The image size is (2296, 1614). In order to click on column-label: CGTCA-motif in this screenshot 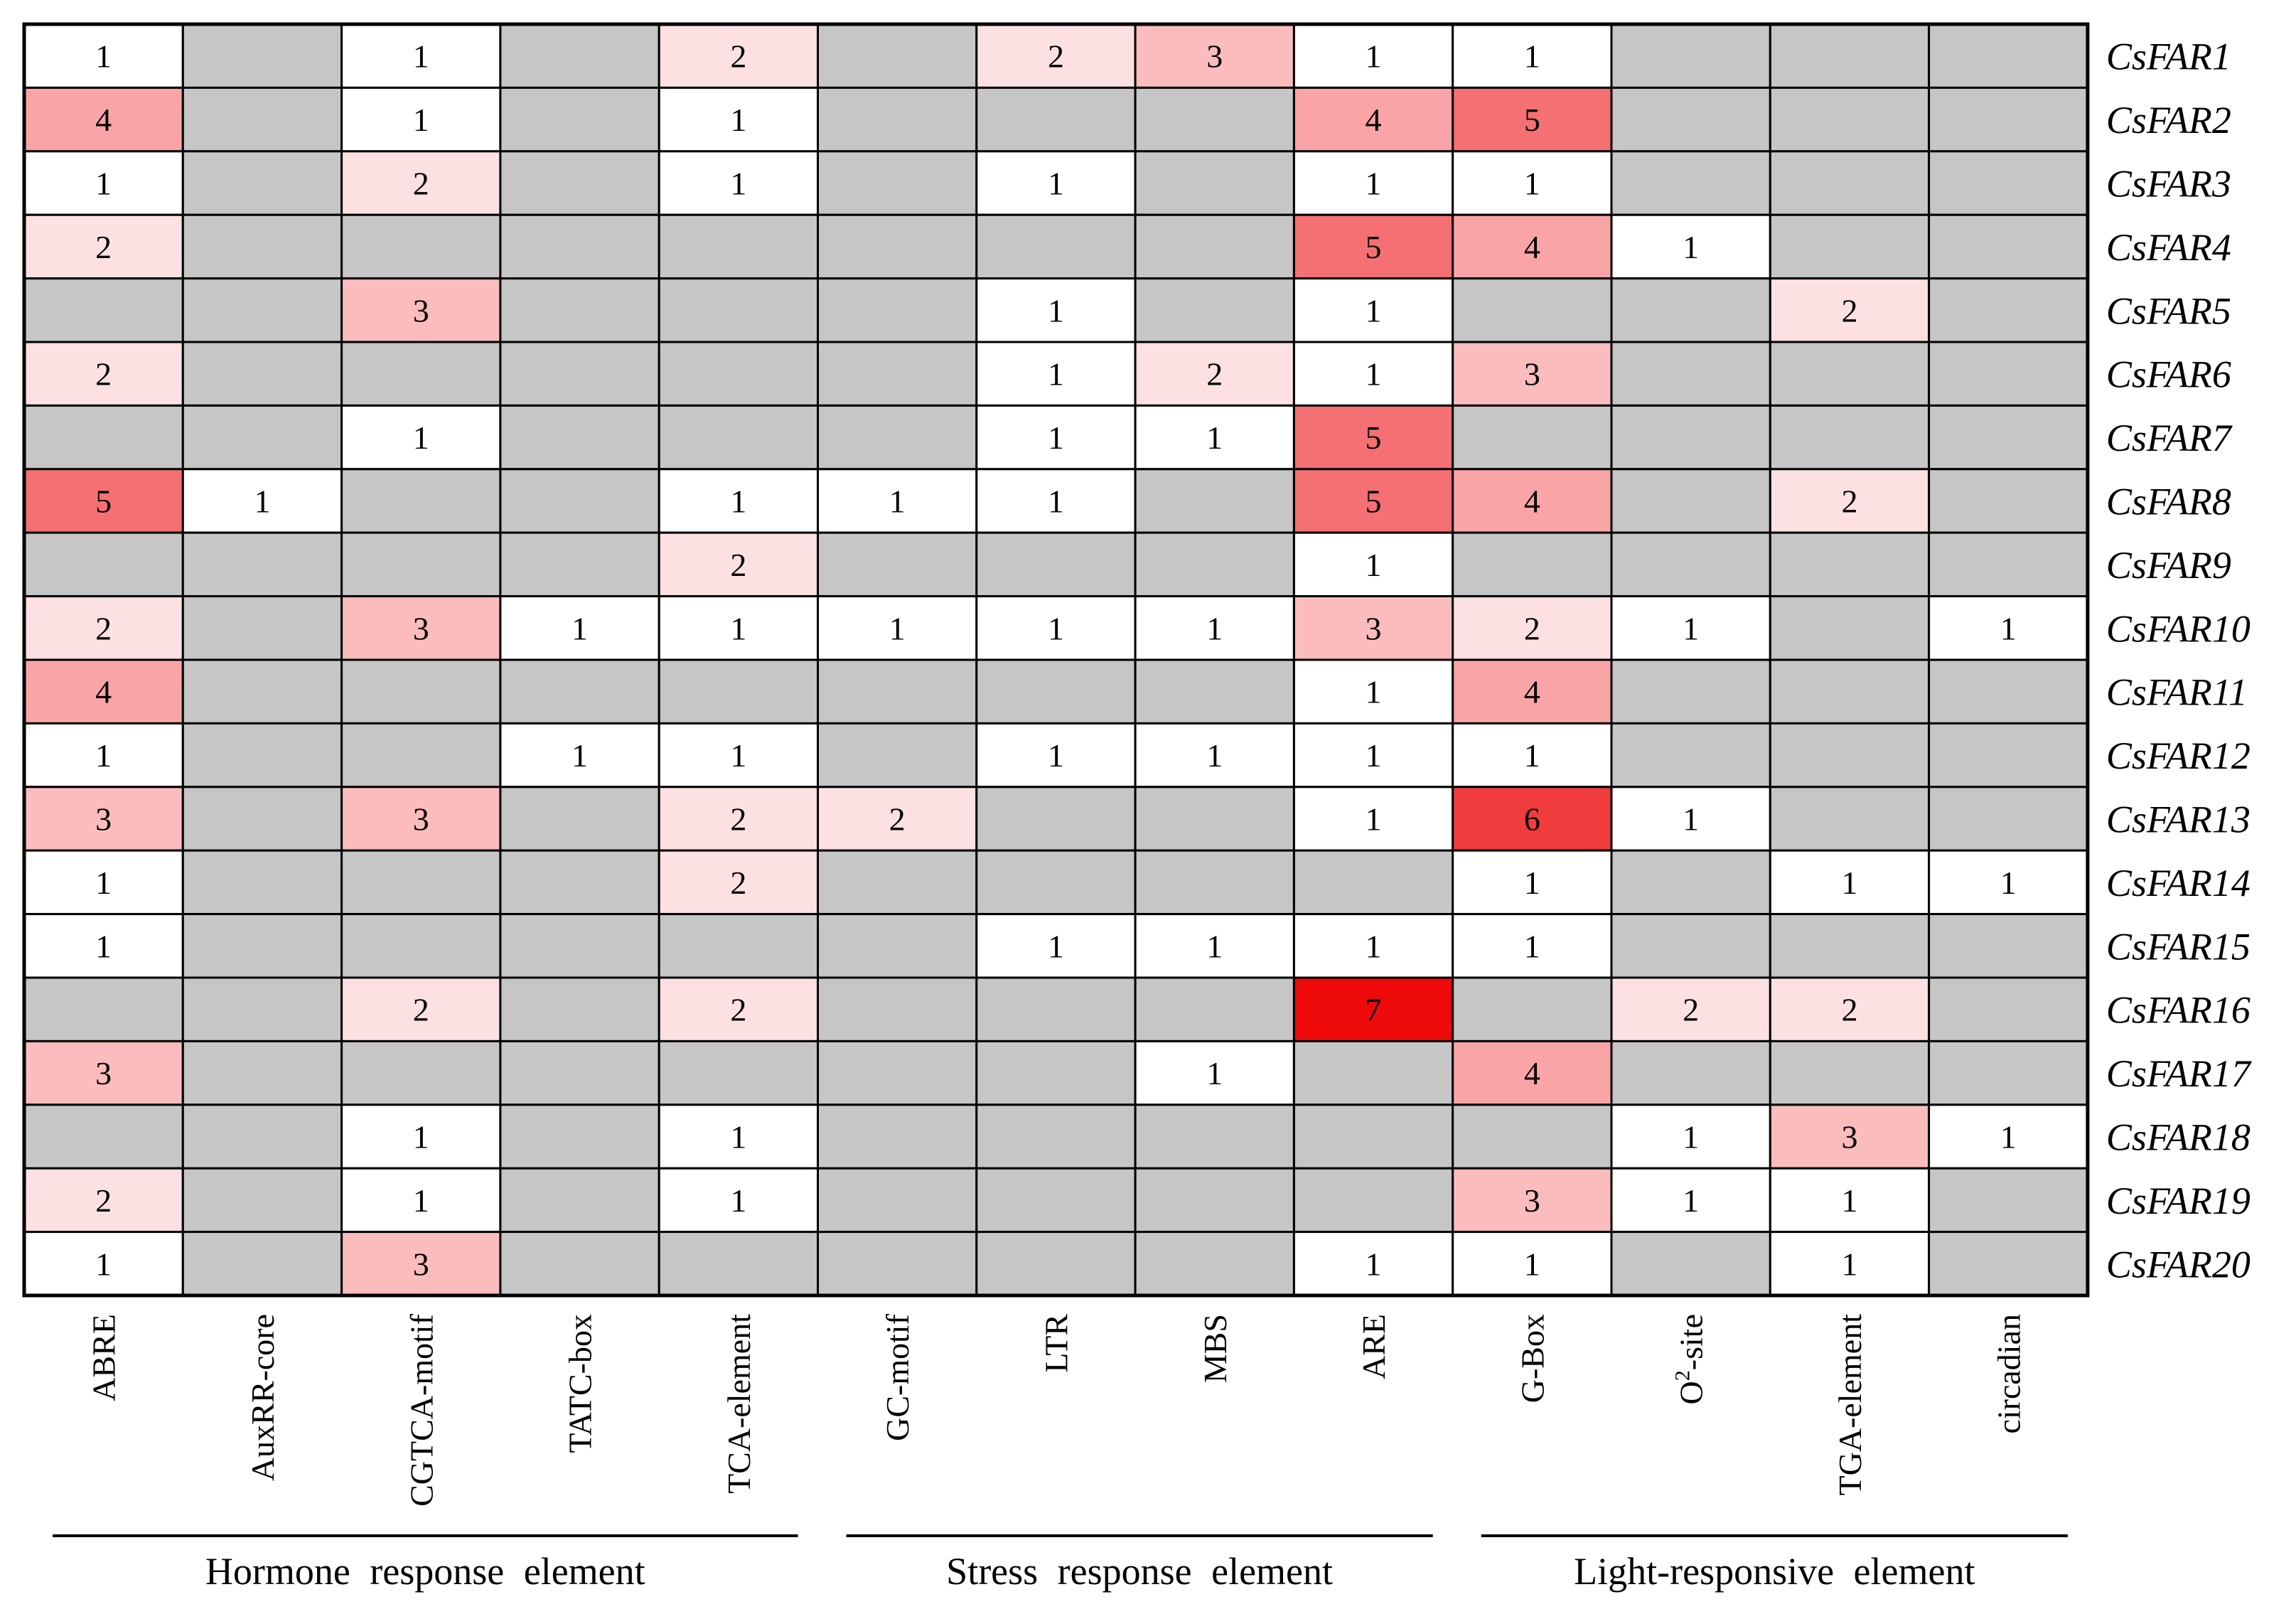, I will do `click(421, 1410)`.